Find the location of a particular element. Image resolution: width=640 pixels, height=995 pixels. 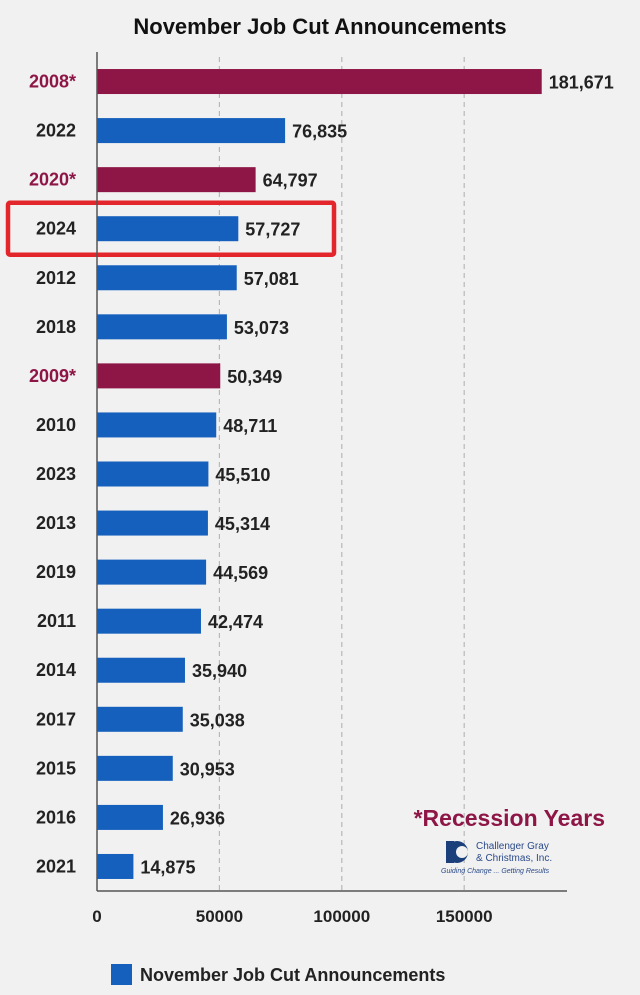

value-label: 14,875 is located at coordinates (167, 867).